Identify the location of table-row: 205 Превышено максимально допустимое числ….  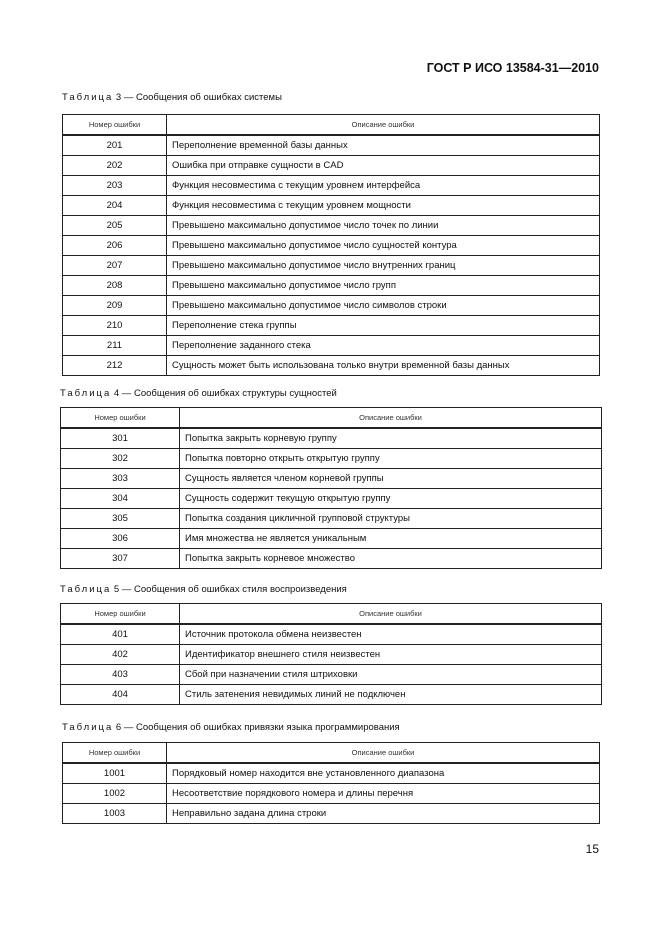
(331, 225).